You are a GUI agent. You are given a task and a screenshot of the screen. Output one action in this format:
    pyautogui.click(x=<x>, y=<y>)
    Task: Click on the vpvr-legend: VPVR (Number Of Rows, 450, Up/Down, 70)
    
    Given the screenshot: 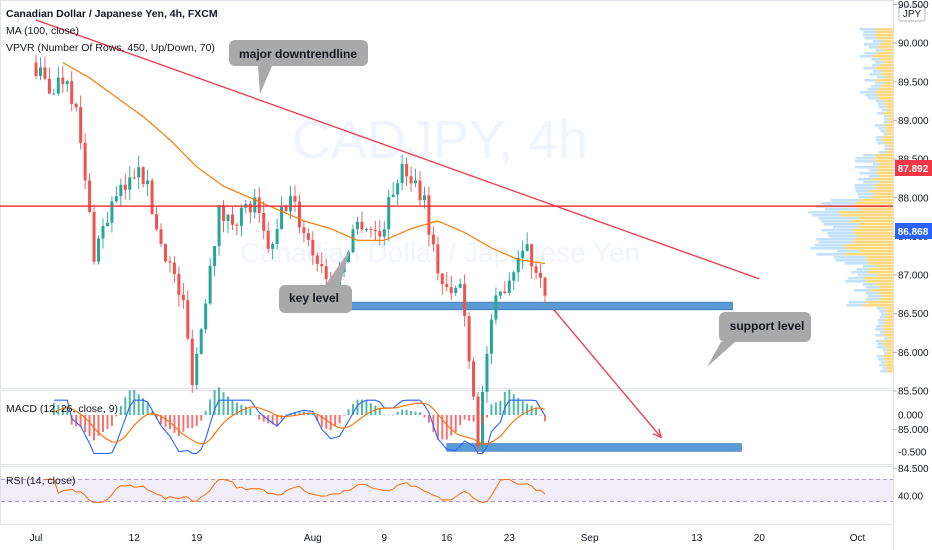 What is the action you would take?
    pyautogui.click(x=110, y=48)
    